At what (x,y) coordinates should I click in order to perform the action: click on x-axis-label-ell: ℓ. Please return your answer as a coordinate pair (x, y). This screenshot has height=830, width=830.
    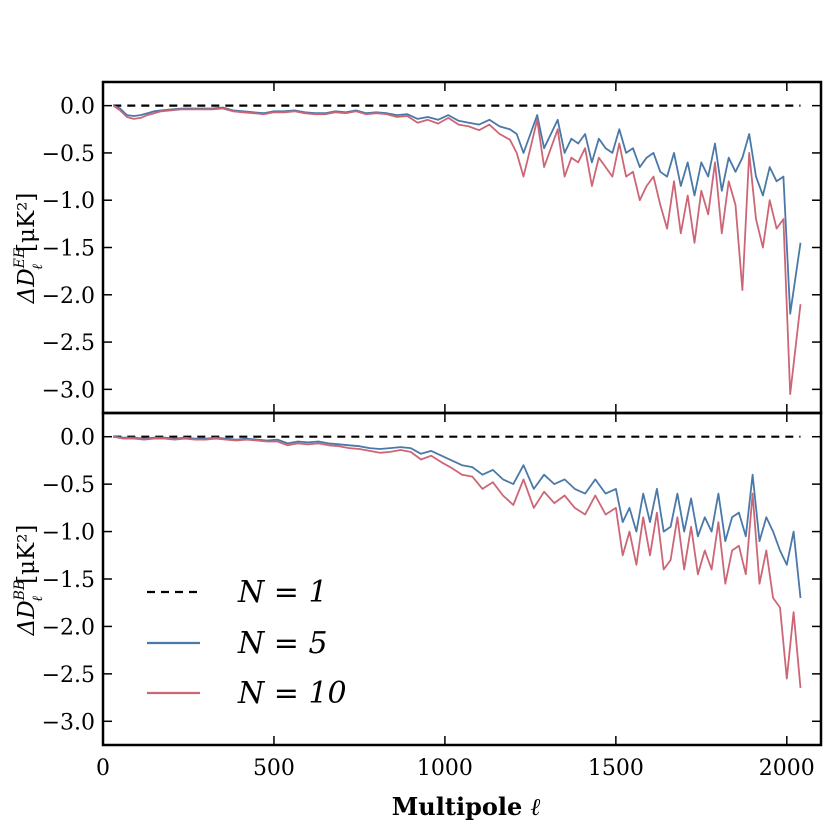
    Looking at the image, I should click on (535, 807).